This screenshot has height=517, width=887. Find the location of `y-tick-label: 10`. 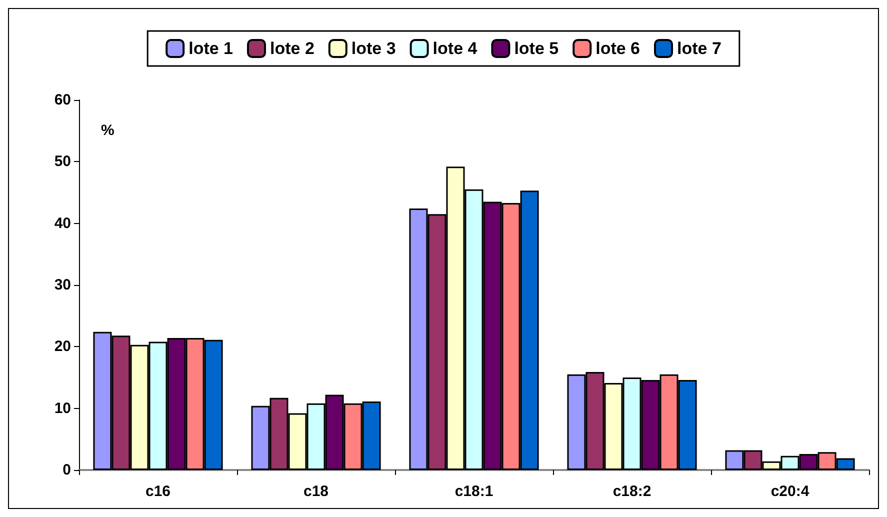

y-tick-label: 10 is located at coordinates (62, 408).